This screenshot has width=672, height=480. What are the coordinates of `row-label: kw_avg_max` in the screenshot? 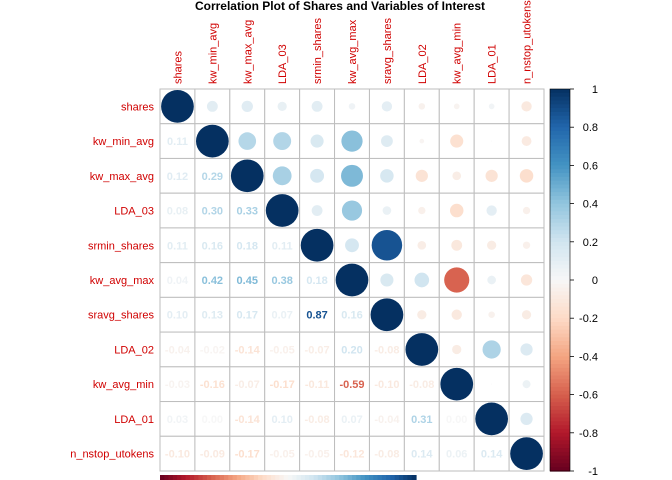 It's located at (122, 281).